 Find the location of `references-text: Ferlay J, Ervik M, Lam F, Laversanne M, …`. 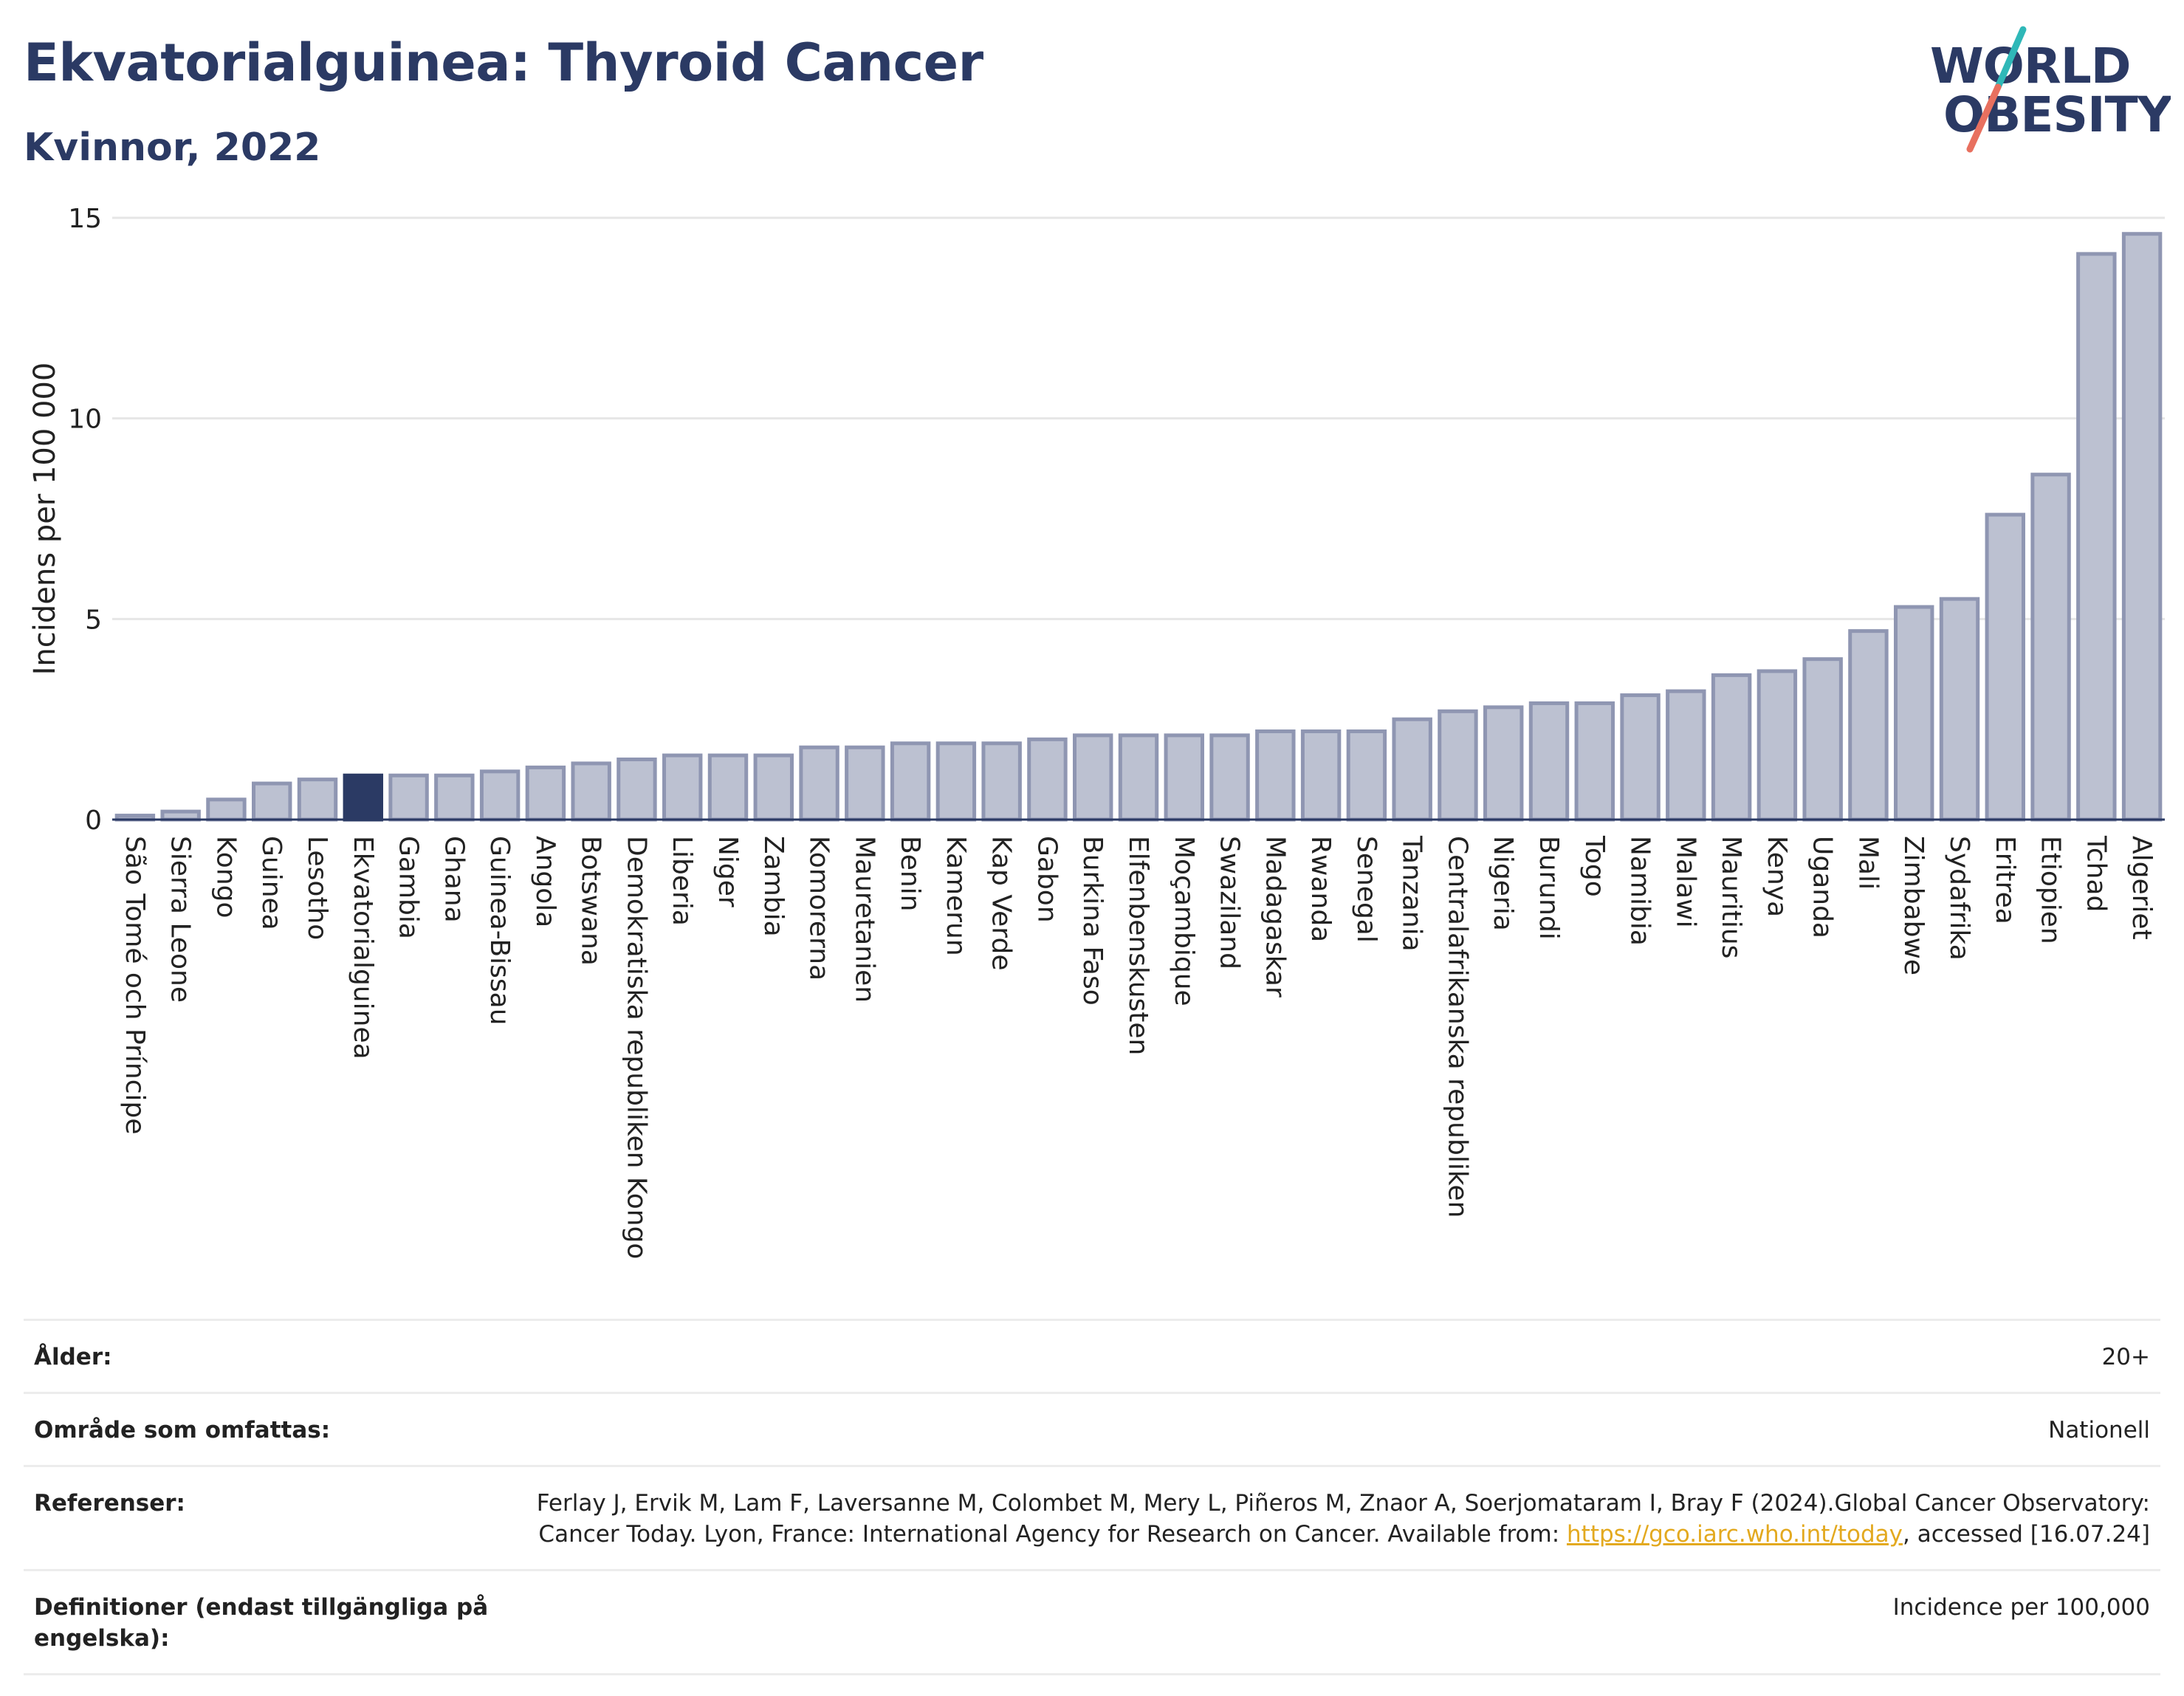

references-text: Ferlay J, Ervik M, Lam F, Laversanne M, … is located at coordinates (1343, 1519).